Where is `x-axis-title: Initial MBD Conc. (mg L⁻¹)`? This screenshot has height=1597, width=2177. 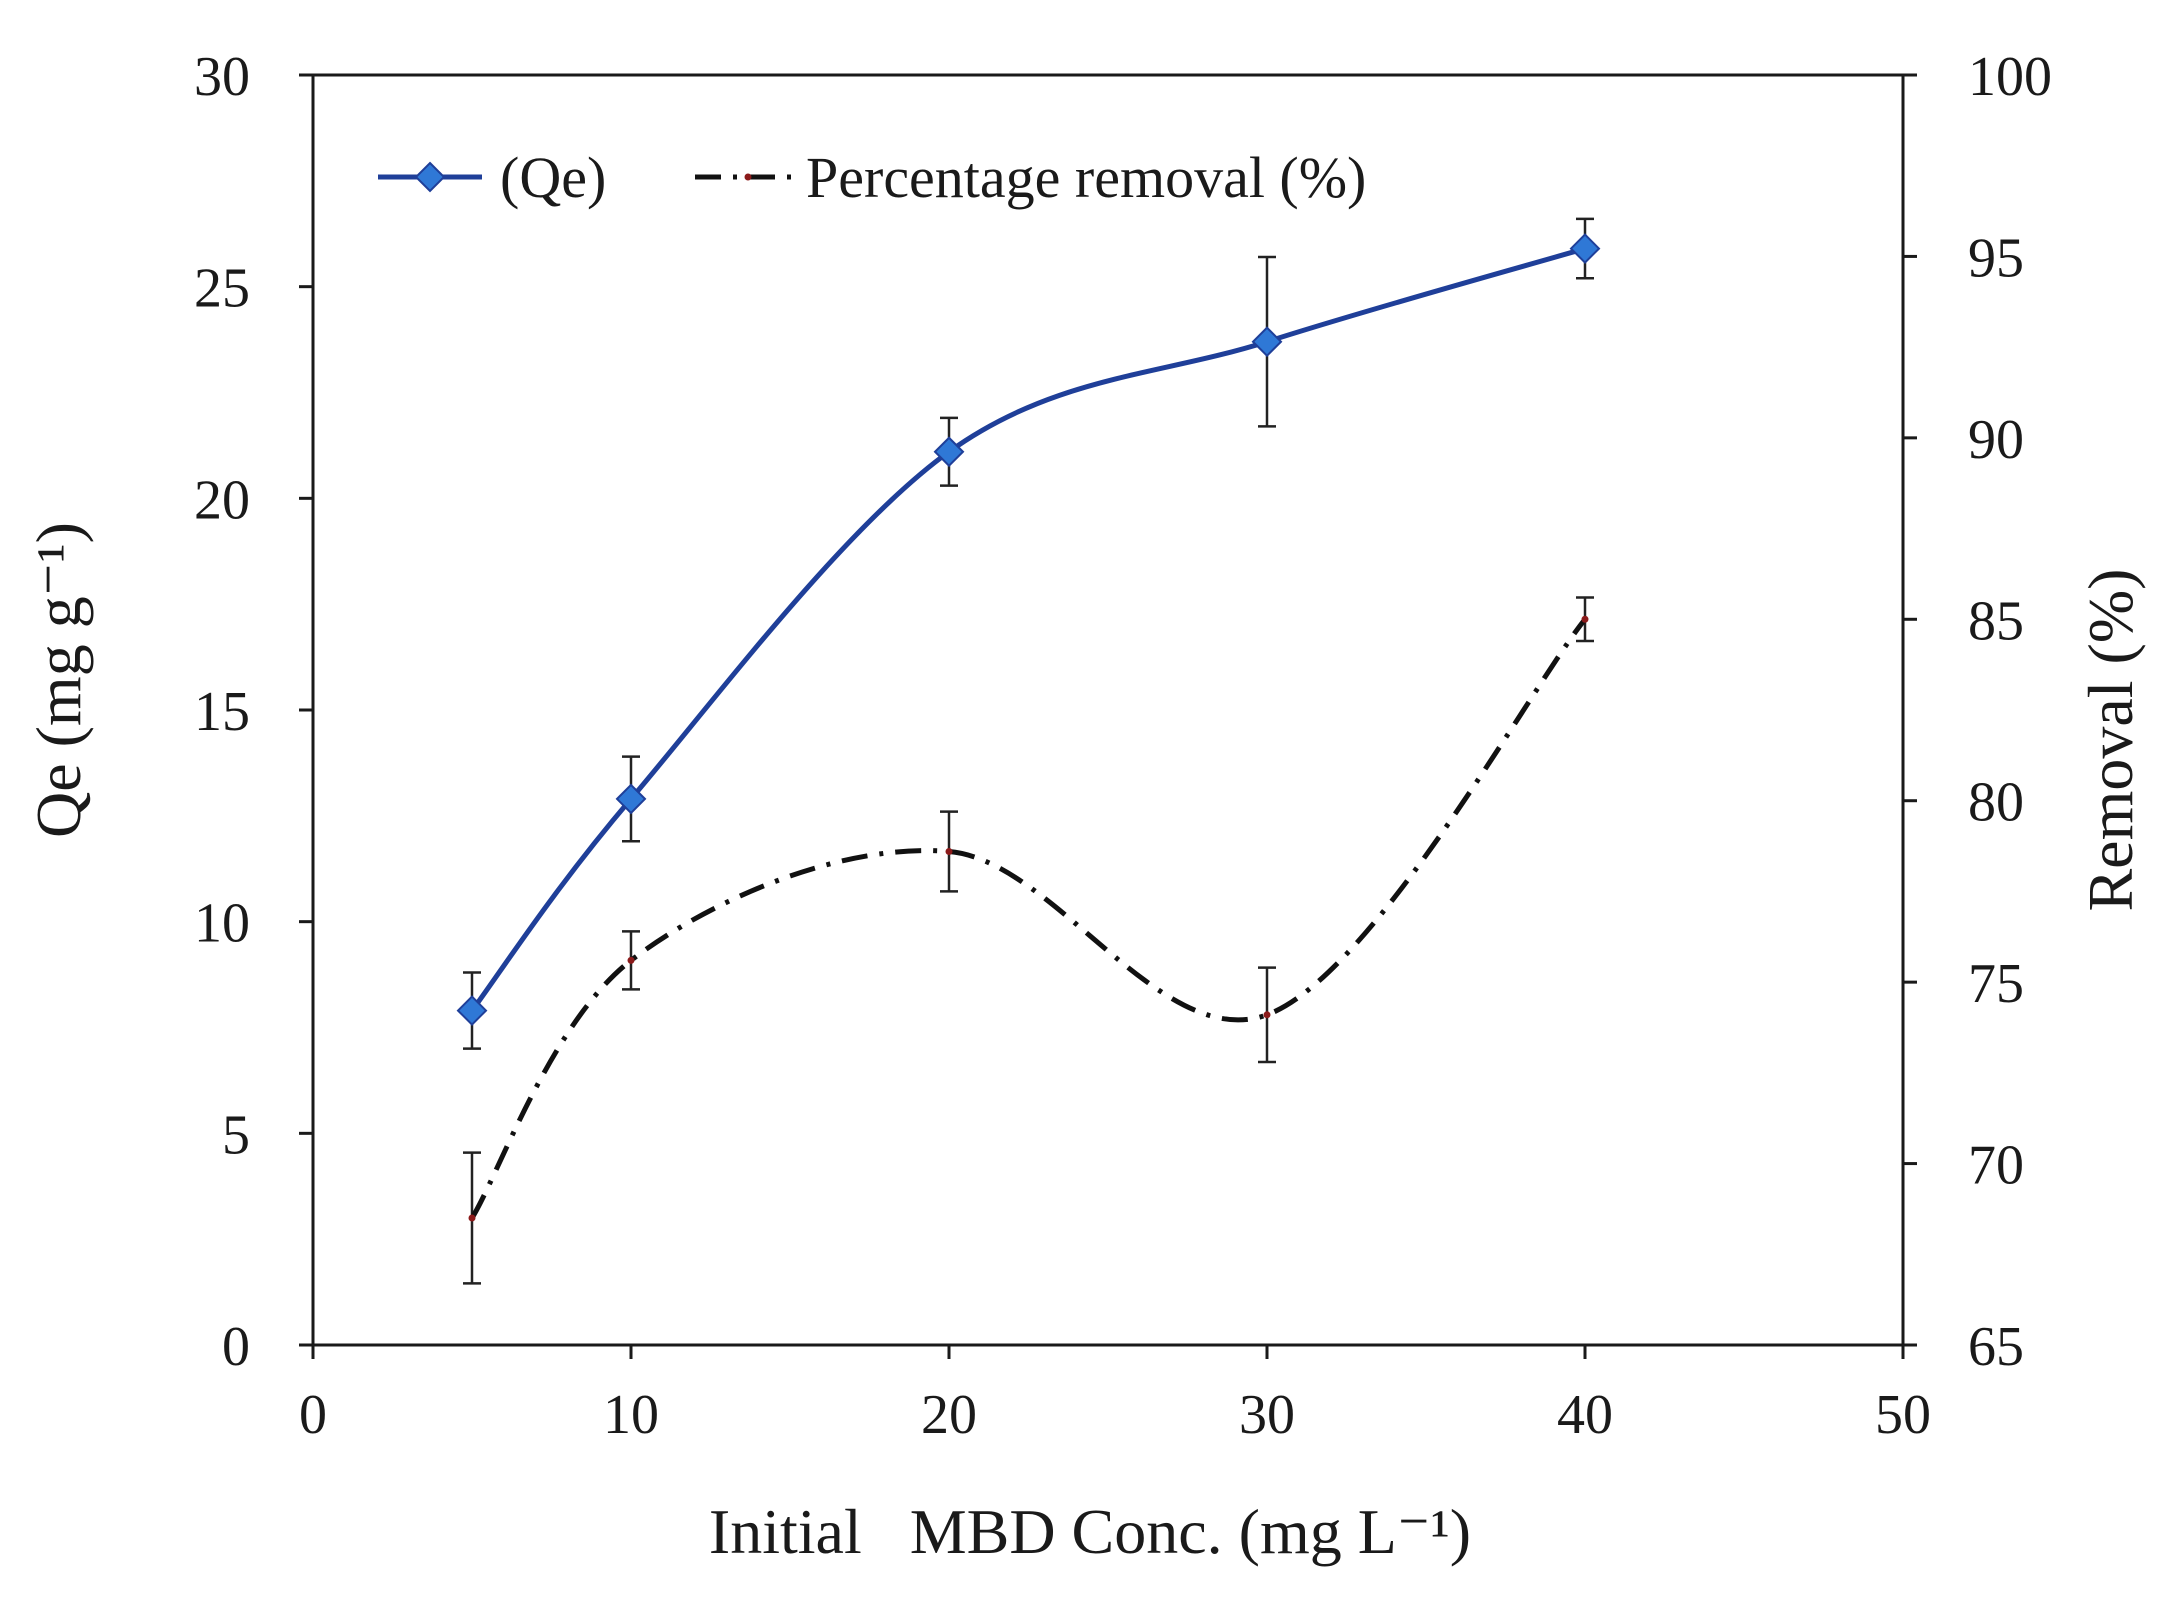
x-axis-title: Initial MBD Conc. (mg L⁻¹) is located at coordinates (1090, 1531).